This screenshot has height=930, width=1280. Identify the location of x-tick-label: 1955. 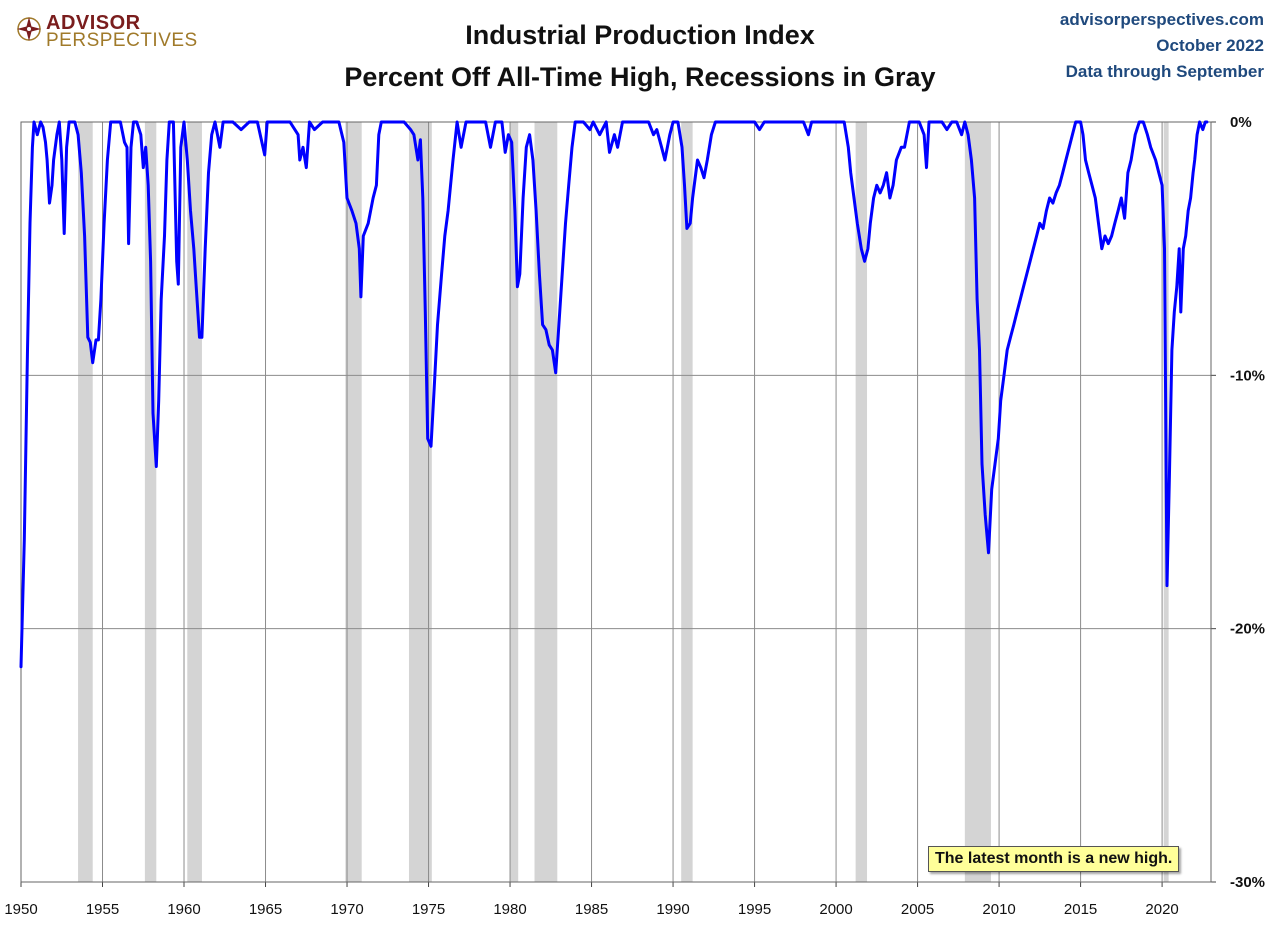
(102, 909).